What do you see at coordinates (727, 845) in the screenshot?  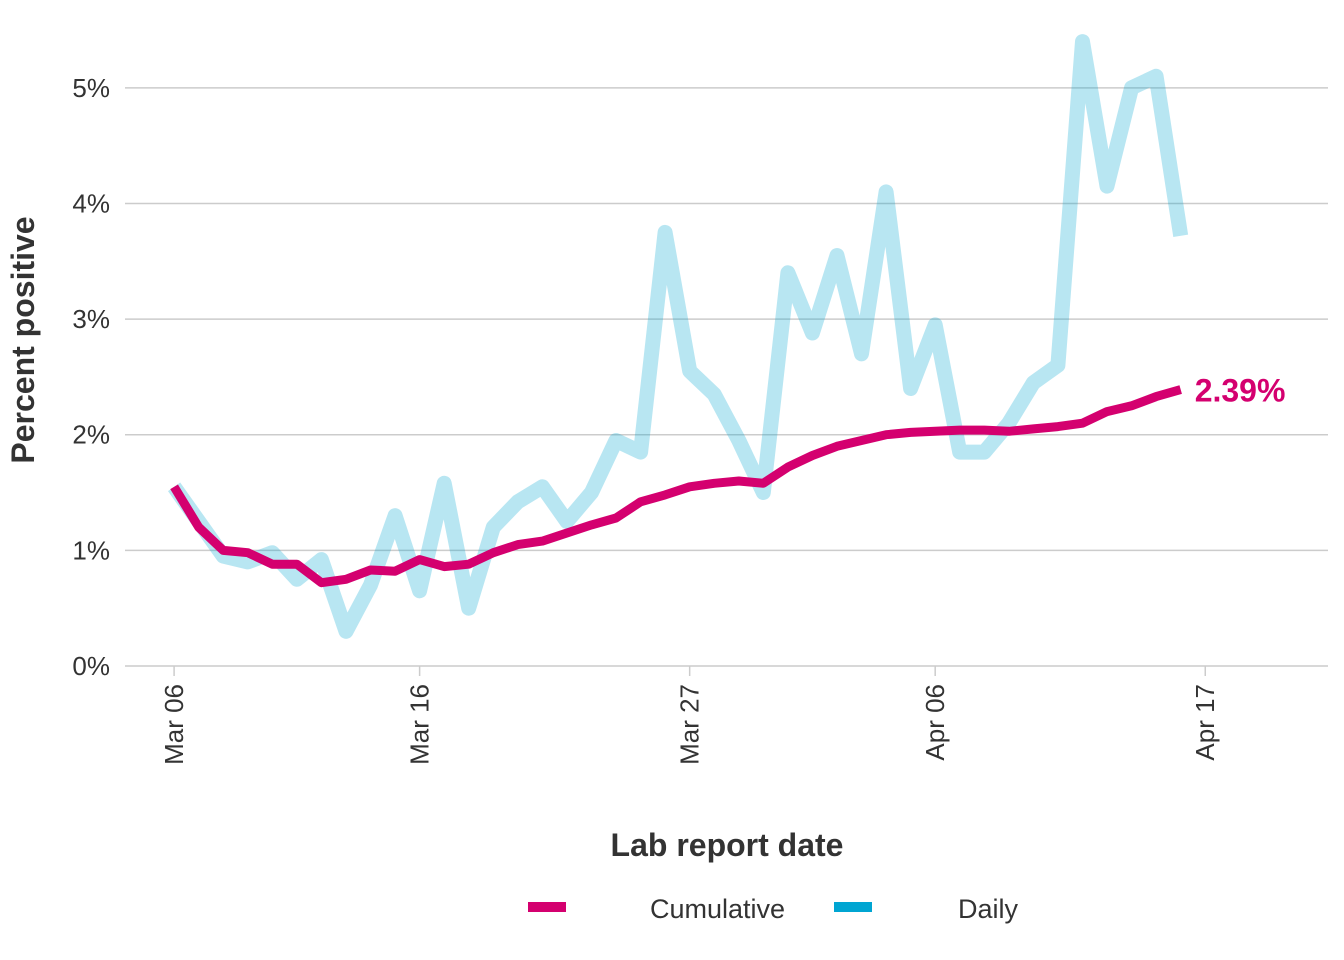 I see `x-axis-title: Lab report date` at bounding box center [727, 845].